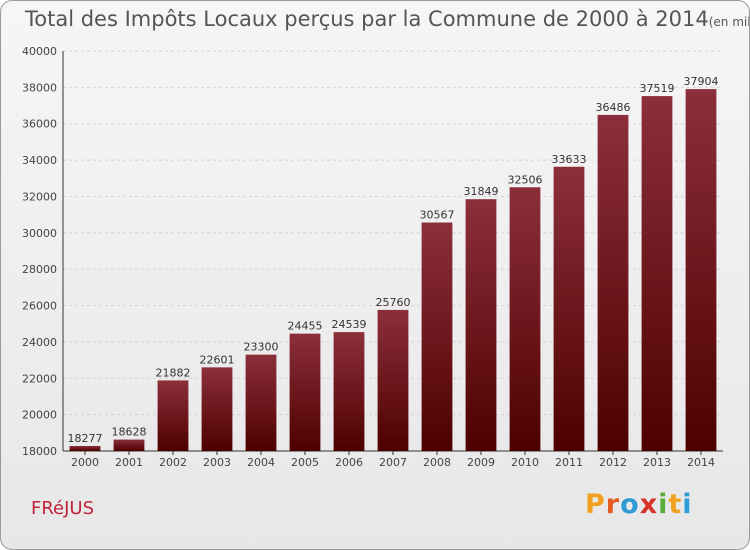  I want to click on x-tick-label: 2007, so click(393, 462).